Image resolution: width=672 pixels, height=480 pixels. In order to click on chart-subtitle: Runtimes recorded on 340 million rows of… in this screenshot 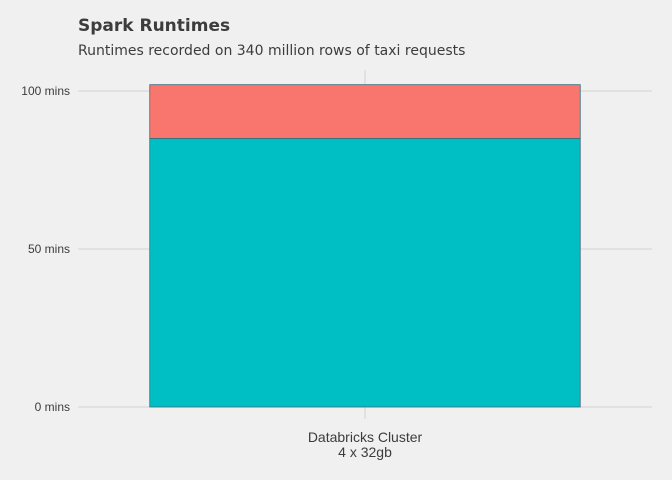, I will do `click(272, 51)`.